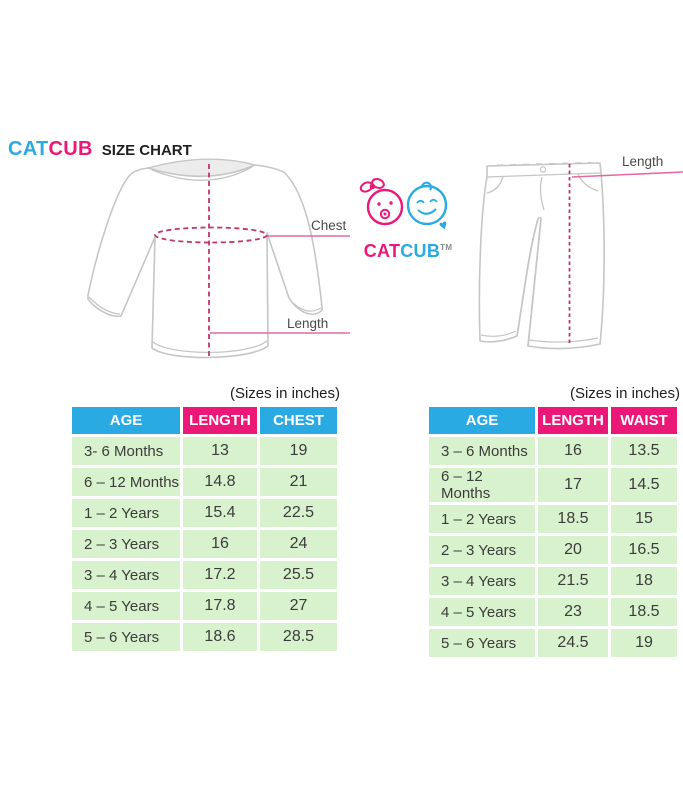 The width and height of the screenshot is (683, 800). I want to click on shirt-diagram, so click(218, 258).